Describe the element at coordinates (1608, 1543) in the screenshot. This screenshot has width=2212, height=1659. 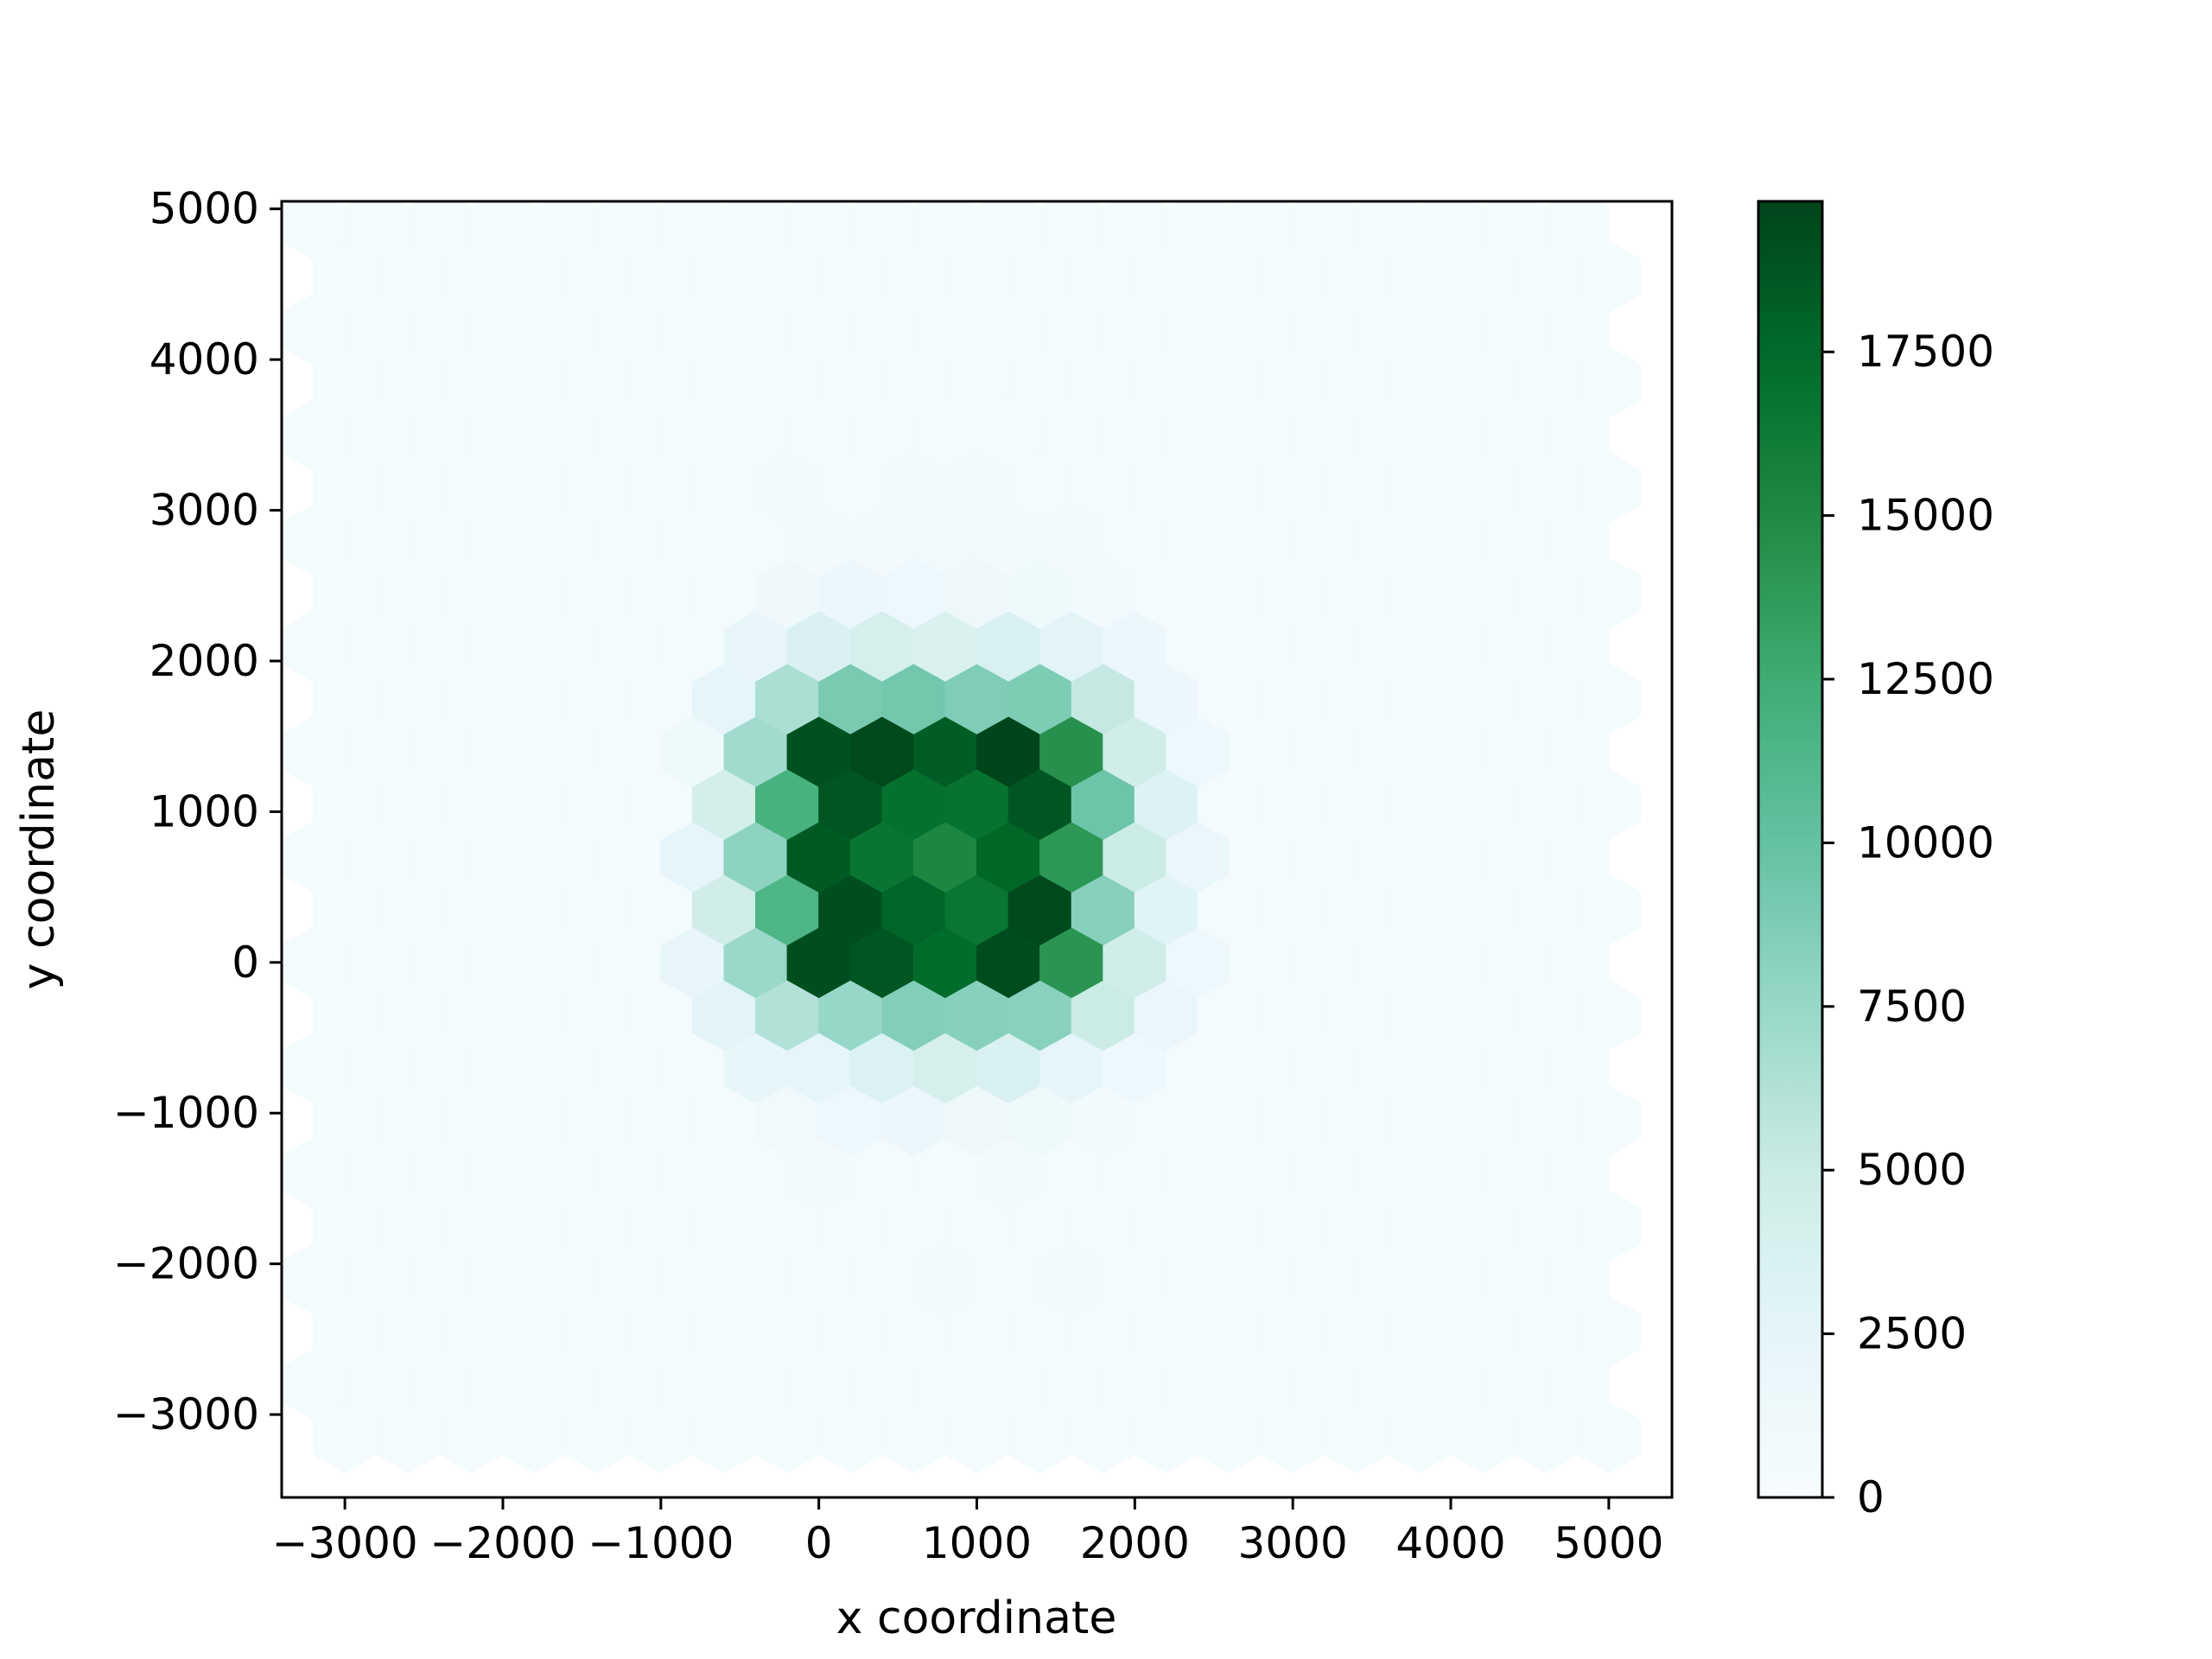
I see `x-tick-label: 5000` at that location.